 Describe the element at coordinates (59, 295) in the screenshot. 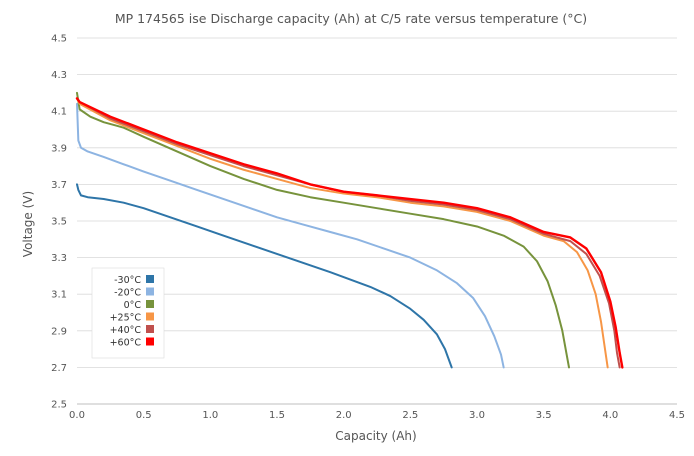

I see `y-tick-label: 3.1` at that location.